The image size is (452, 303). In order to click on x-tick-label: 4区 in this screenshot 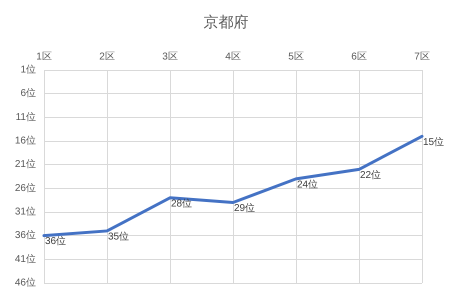, I will do `click(233, 57)`.